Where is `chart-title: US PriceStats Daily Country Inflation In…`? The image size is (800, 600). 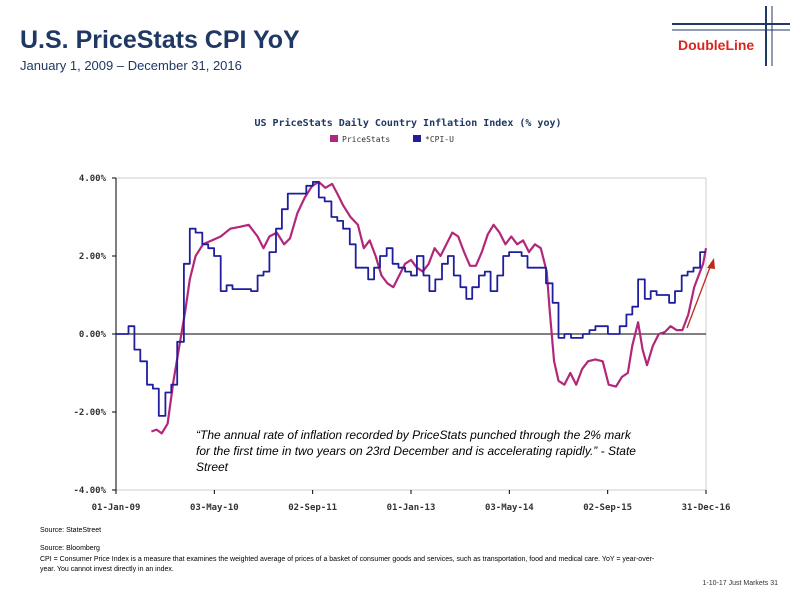
chart-title: US PriceStats Daily Country Inflation In… is located at coordinates (407, 123).